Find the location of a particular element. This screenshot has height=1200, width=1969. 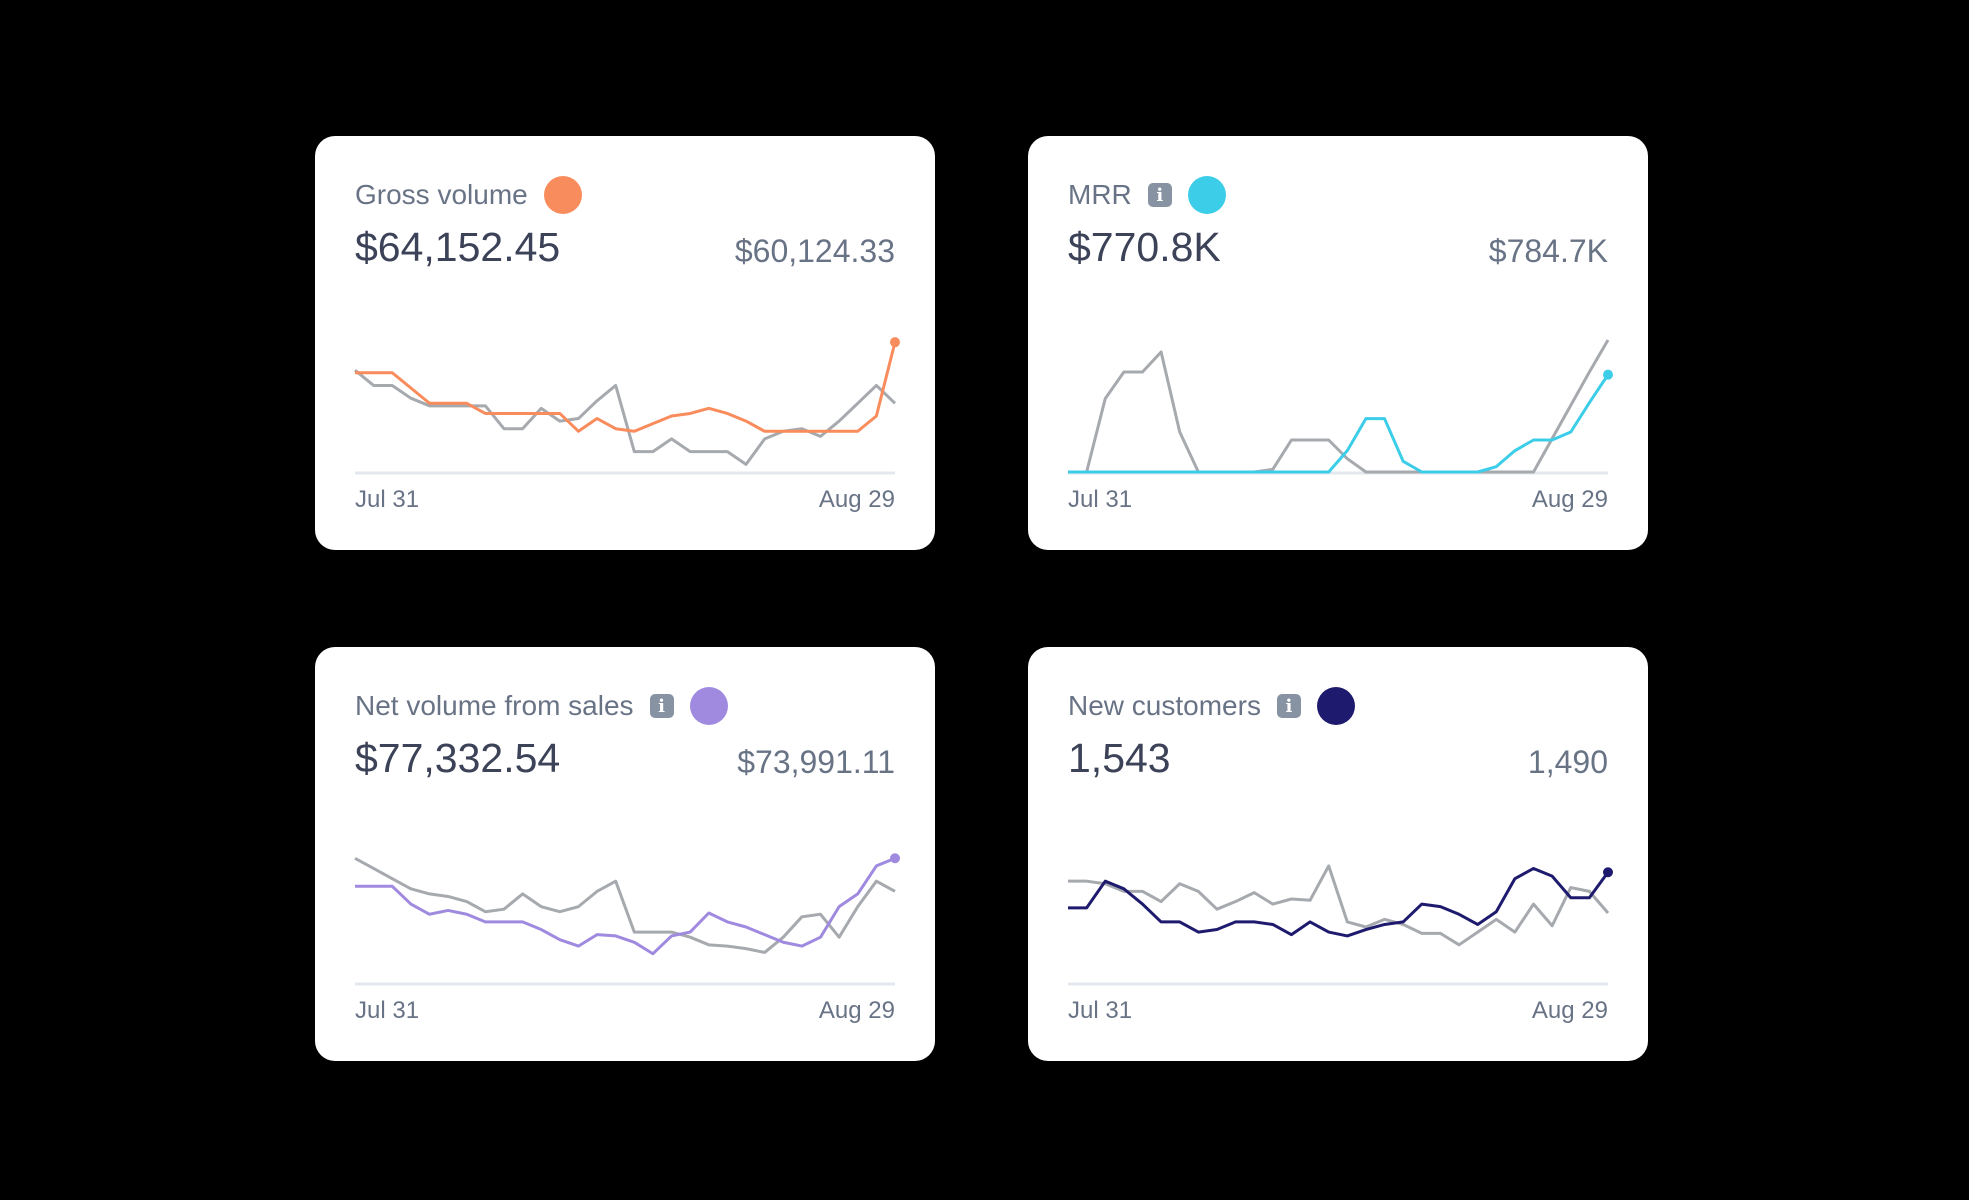

current-value: $770.8K is located at coordinates (1144, 247).